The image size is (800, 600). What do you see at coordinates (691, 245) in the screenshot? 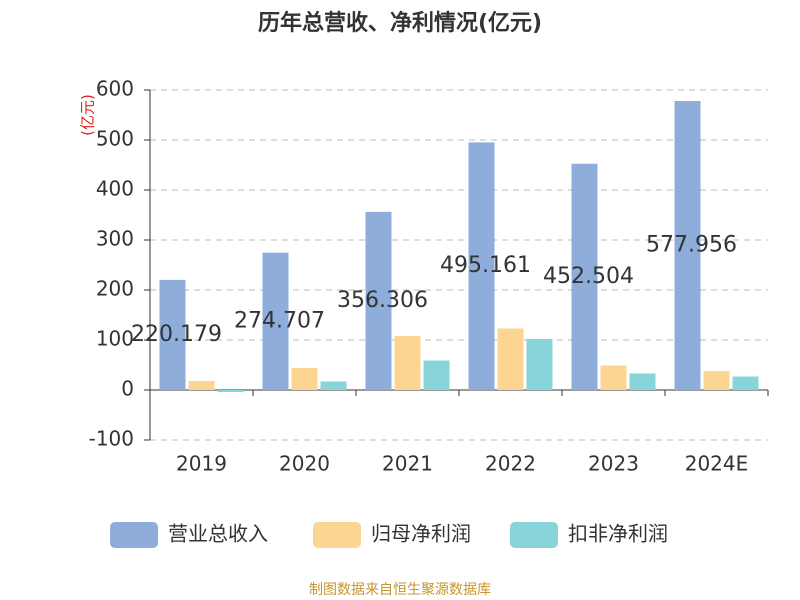
I see `data-label: 577.956` at bounding box center [691, 245].